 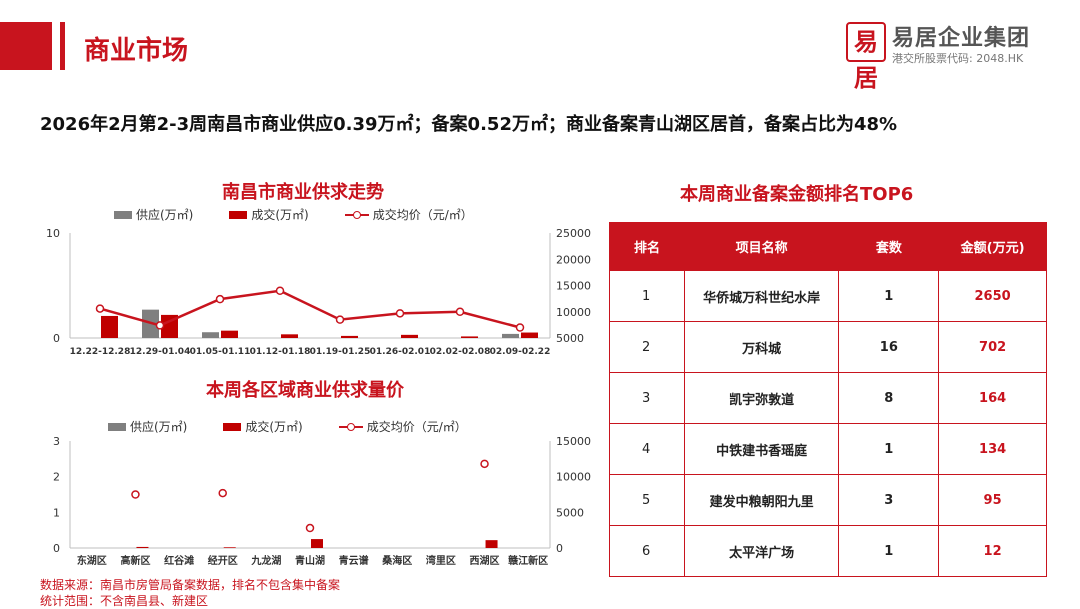 What do you see at coordinates (485, 560) in the screenshot?
I see `x-tick-label: 西湖区` at bounding box center [485, 560].